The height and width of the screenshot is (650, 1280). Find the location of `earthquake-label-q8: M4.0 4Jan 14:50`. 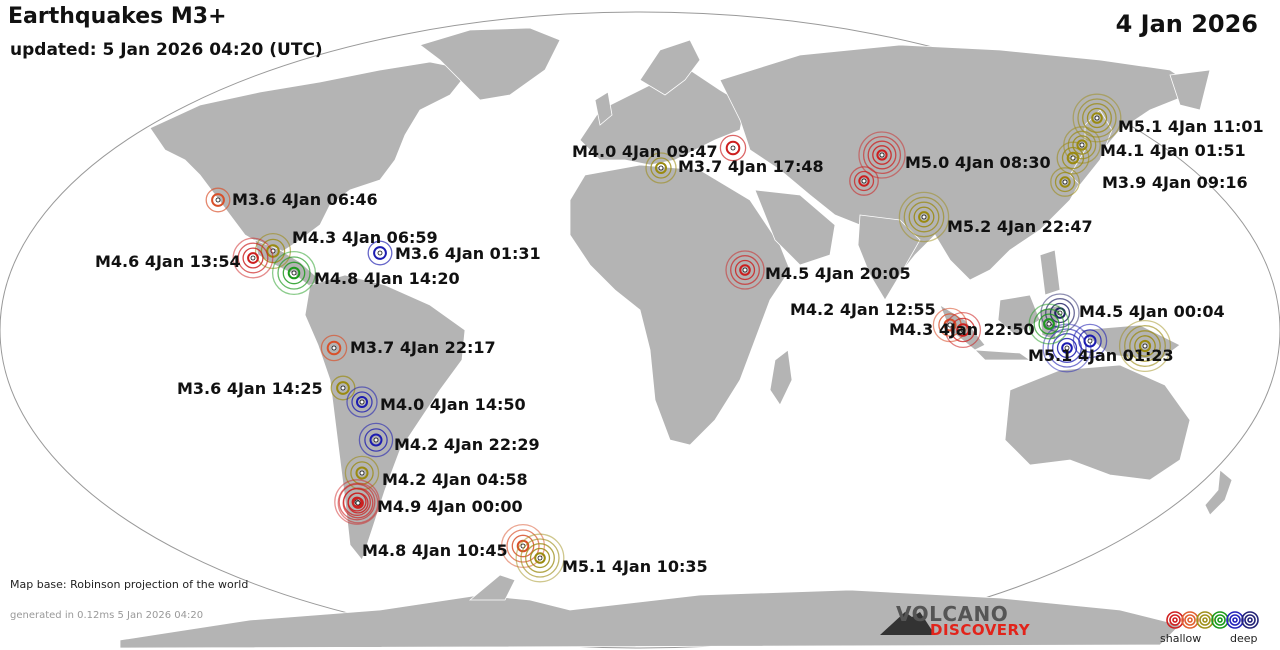

earthquake-label-q8: M4.0 4Jan 14:50 is located at coordinates (453, 404).